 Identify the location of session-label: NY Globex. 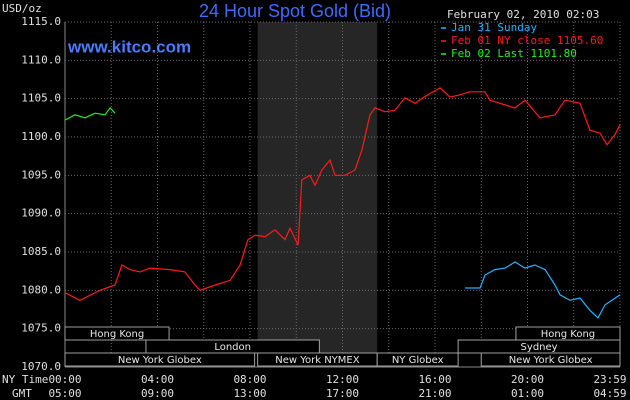
(418, 360).